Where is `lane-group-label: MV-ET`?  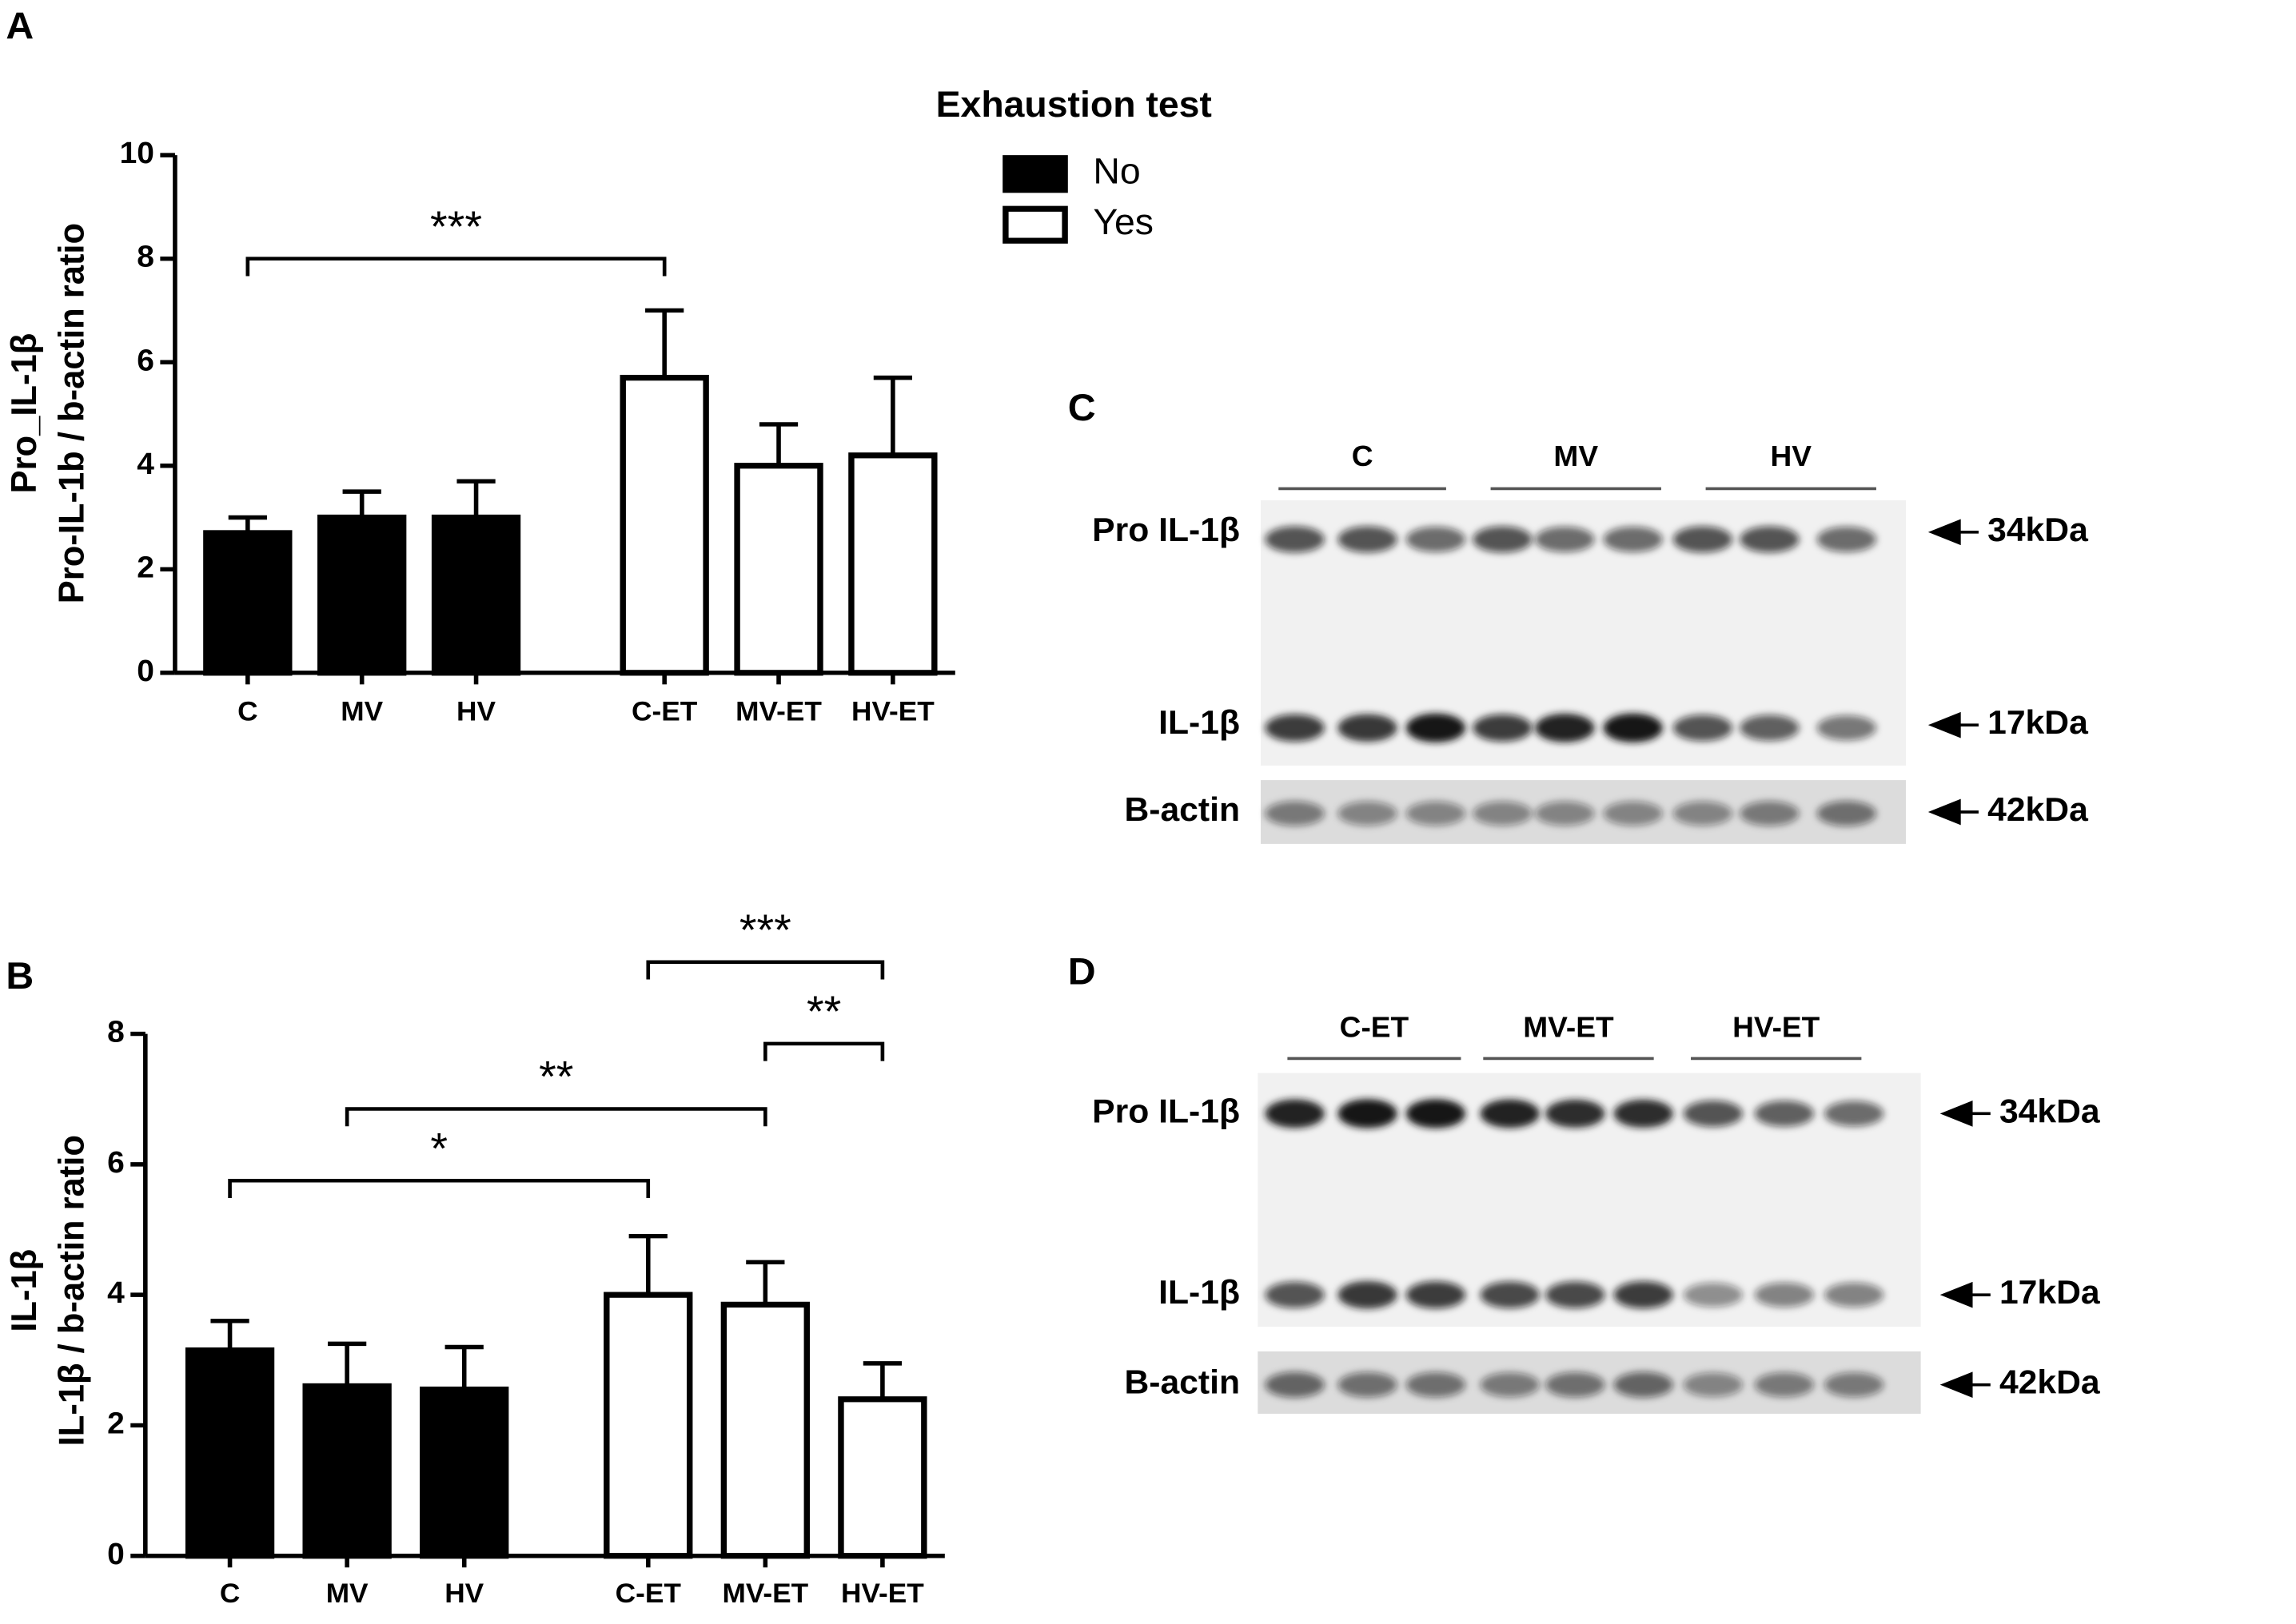 lane-group-label: MV-ET is located at coordinates (1568, 1028).